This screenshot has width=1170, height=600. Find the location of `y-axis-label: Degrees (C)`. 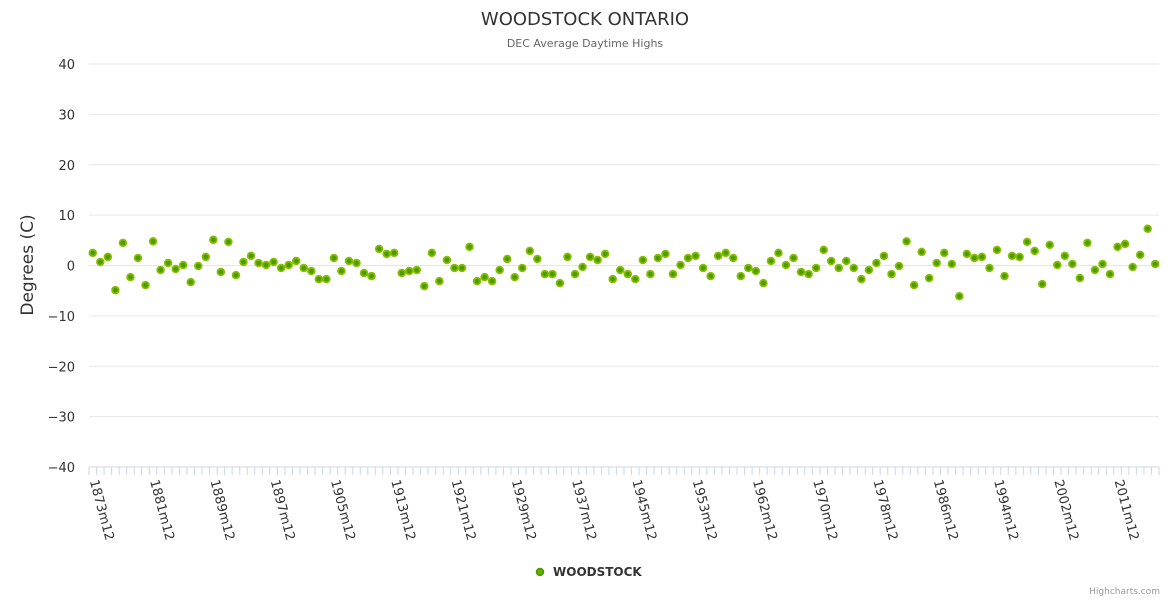

y-axis-label: Degrees (C) is located at coordinates (28, 264).